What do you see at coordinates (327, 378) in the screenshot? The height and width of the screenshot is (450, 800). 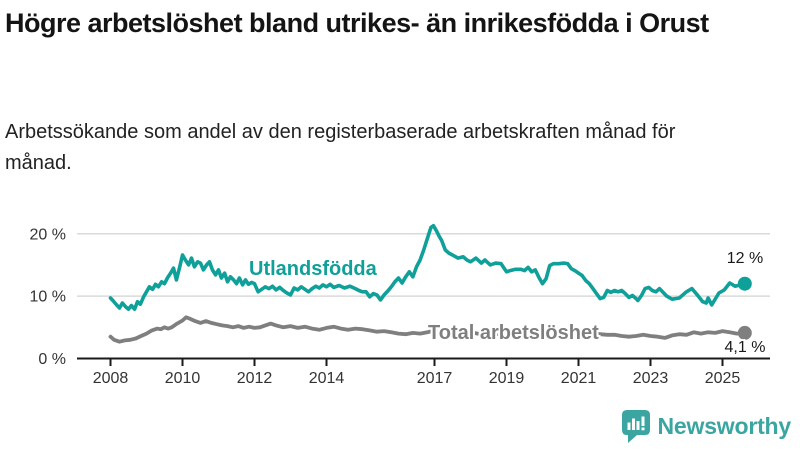 I see `x-axis-tick-label-2014: 2014` at bounding box center [327, 378].